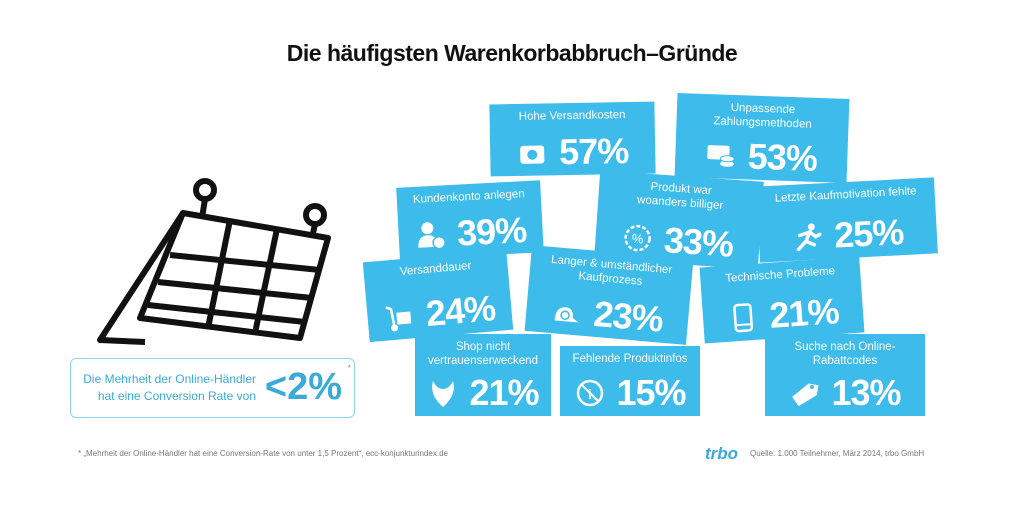 Image resolution: width=1024 pixels, height=517 pixels. Describe the element at coordinates (483, 354) in the screenshot. I see `card-label: Shop nicht vertrauenserweckend` at that location.